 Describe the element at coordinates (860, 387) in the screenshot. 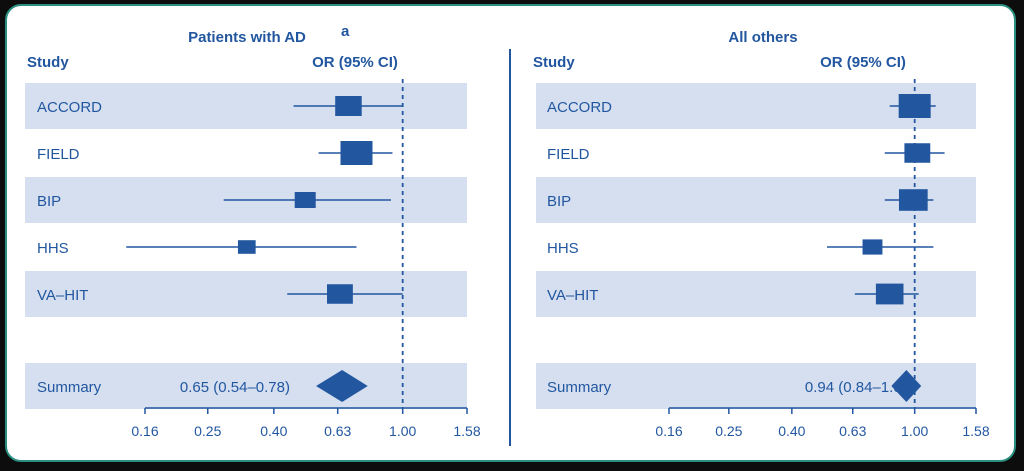

I see `summary-estimate-text: 0.94 (0.84–1.05)` at that location.